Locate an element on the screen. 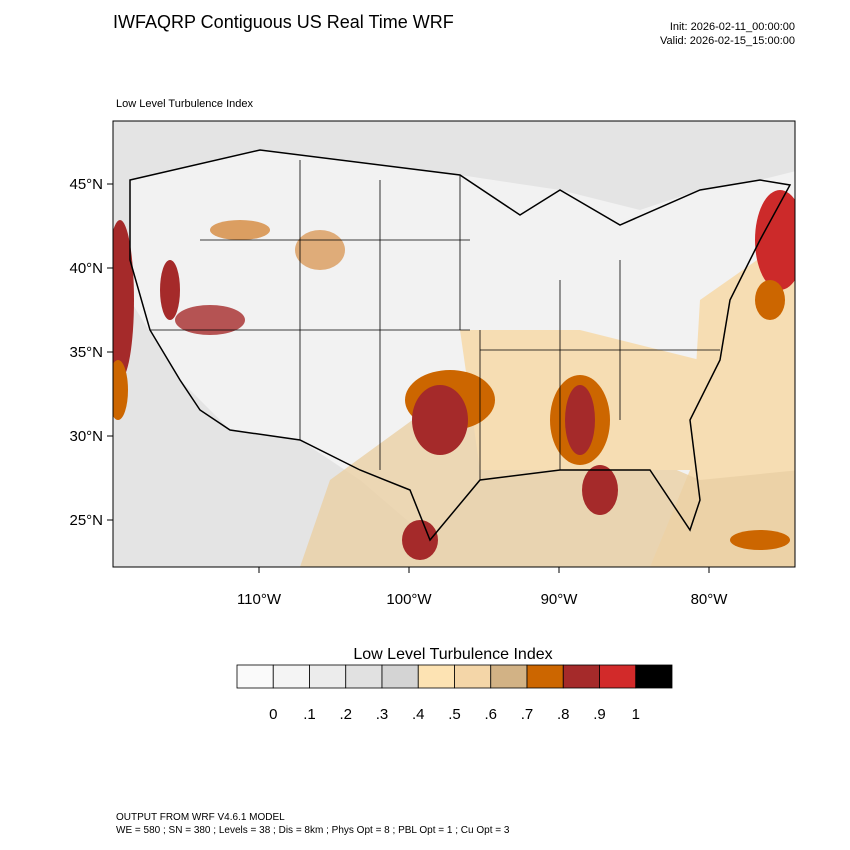 The image size is (850, 850). colorbar-label: .2 is located at coordinates (345, 714).